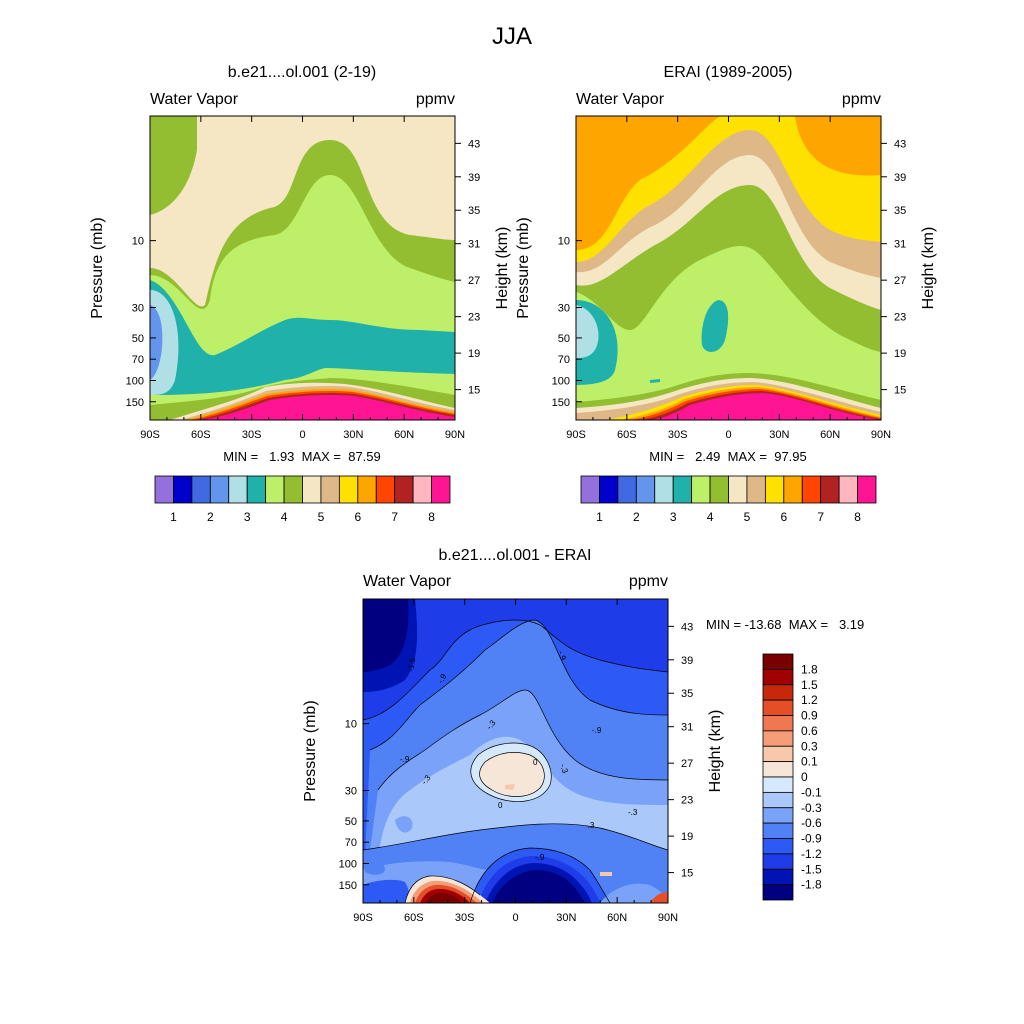 This screenshot has height=1024, width=1024. Describe the element at coordinates (302, 72) in the screenshot. I see `panel-model-title: b.e21....ol.001 (2-19)` at that location.